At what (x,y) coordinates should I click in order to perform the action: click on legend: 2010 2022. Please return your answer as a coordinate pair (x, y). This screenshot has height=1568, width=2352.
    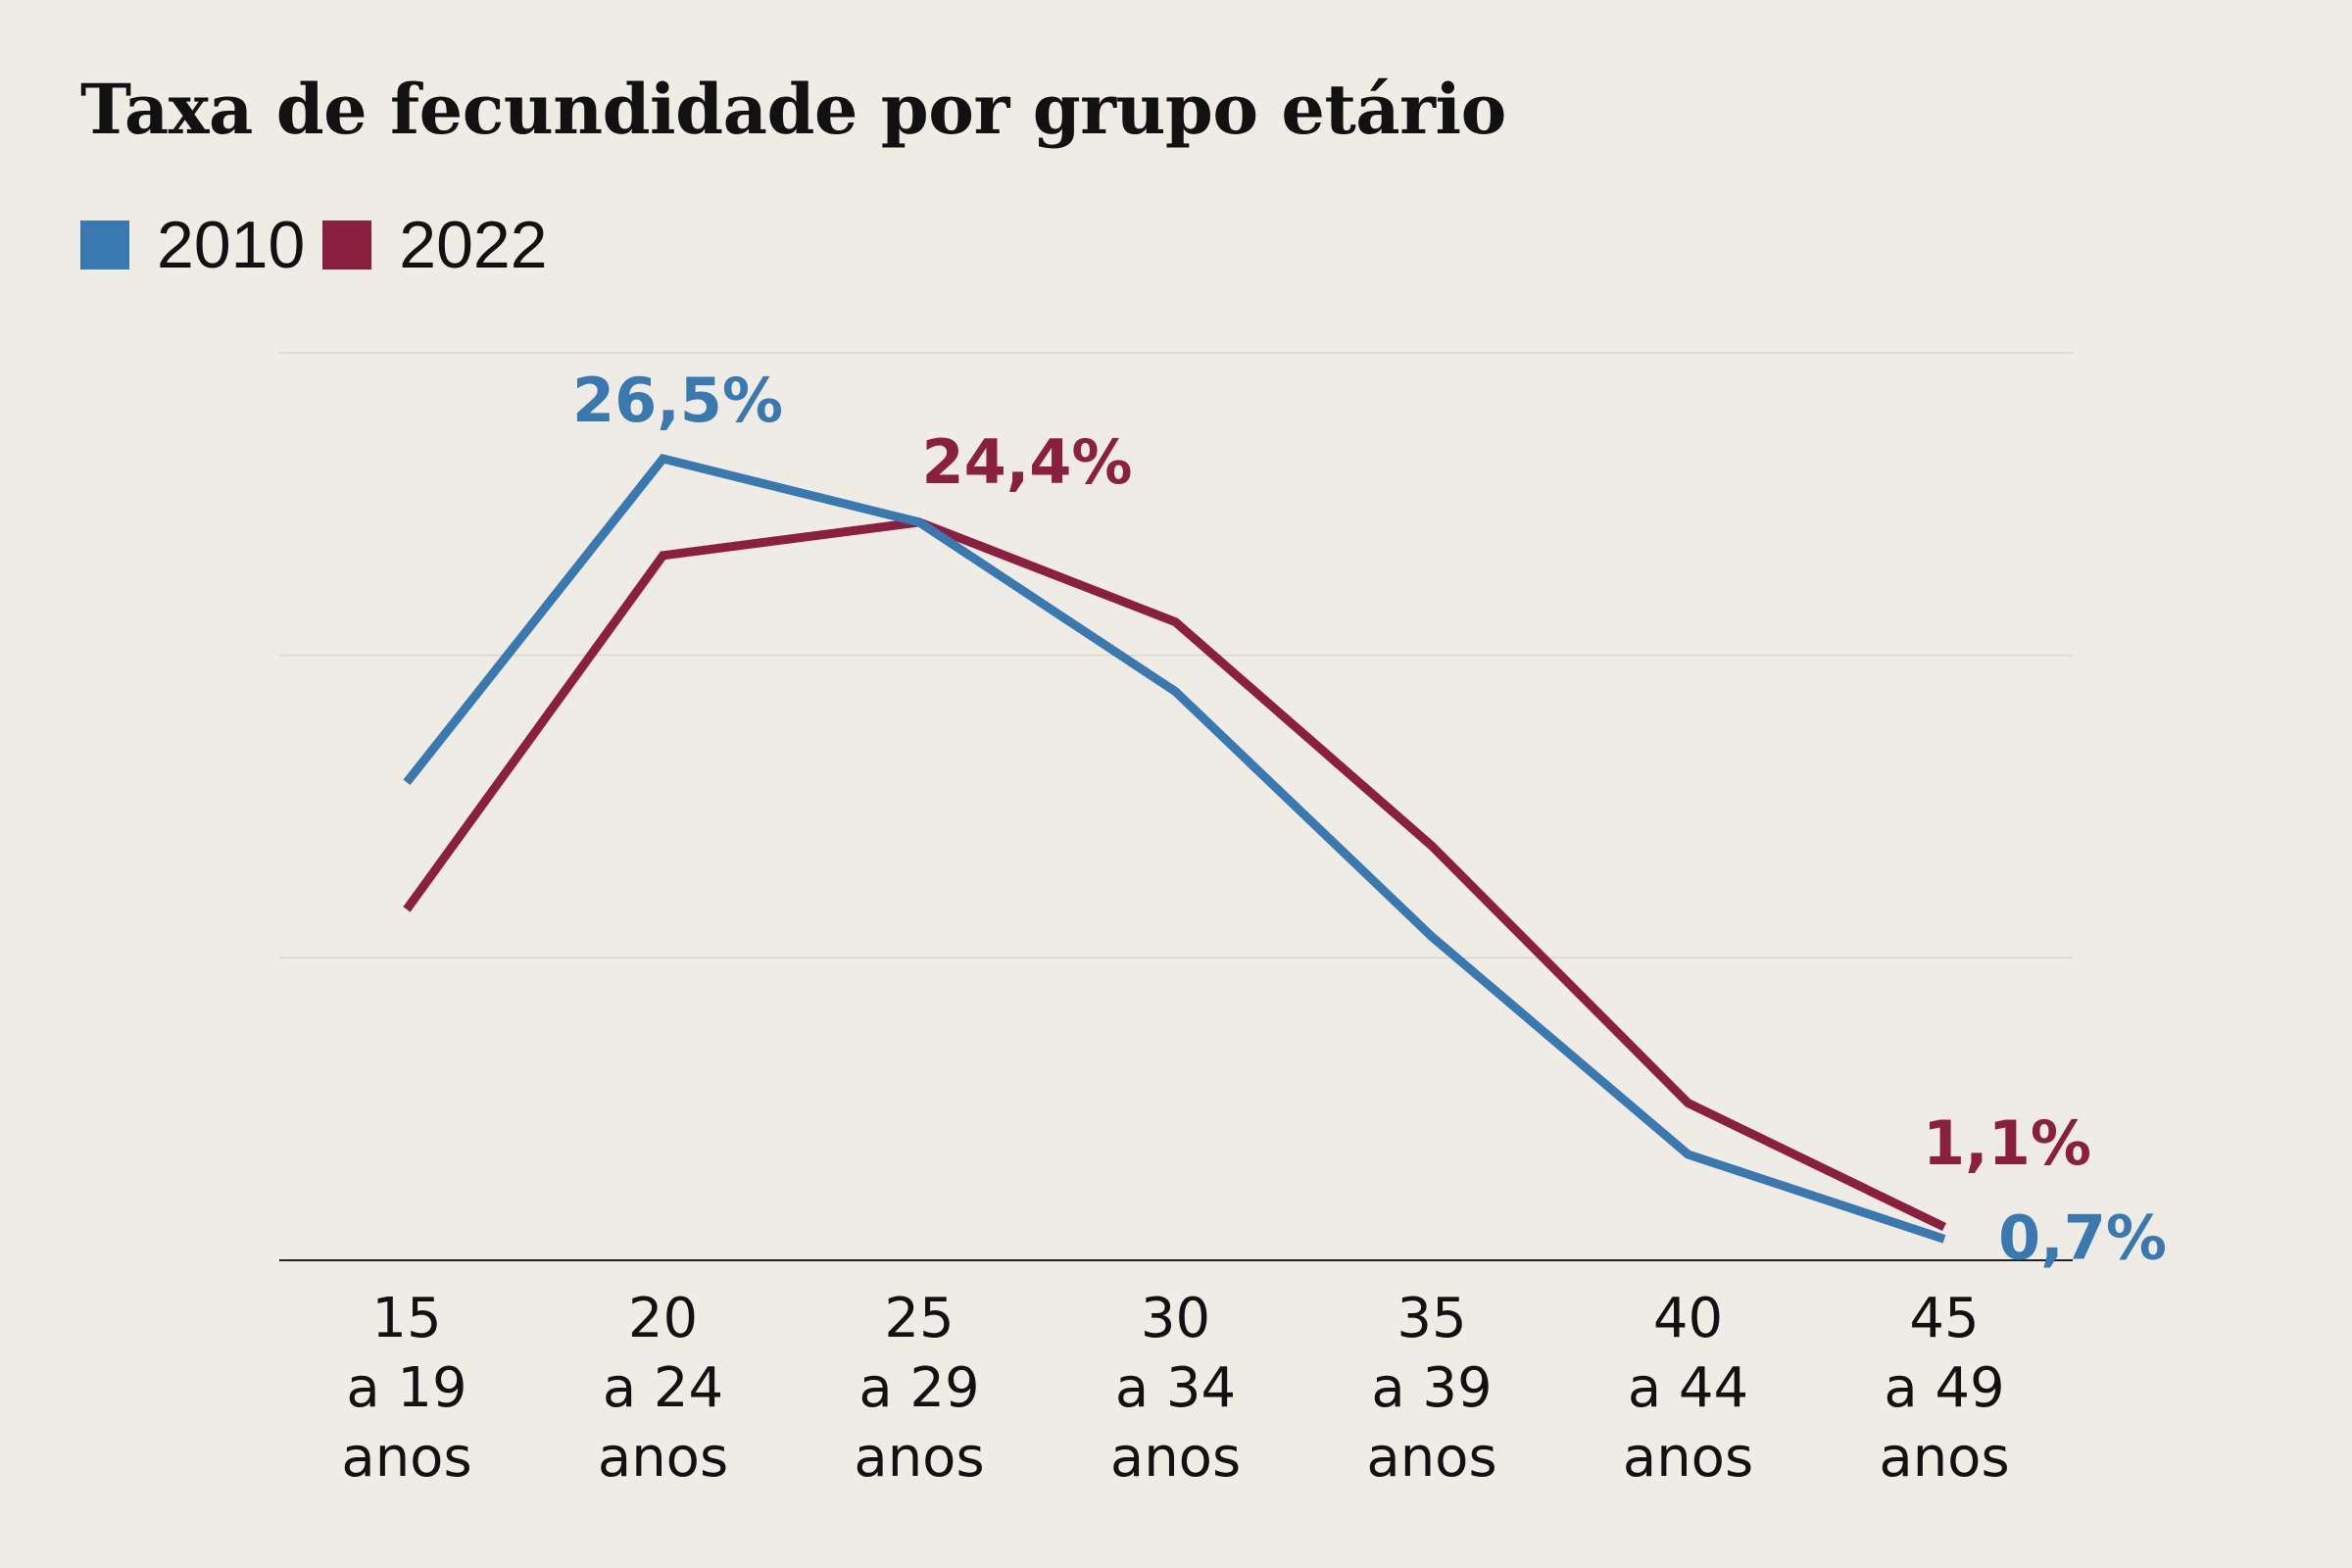
    Looking at the image, I should click on (322, 245).